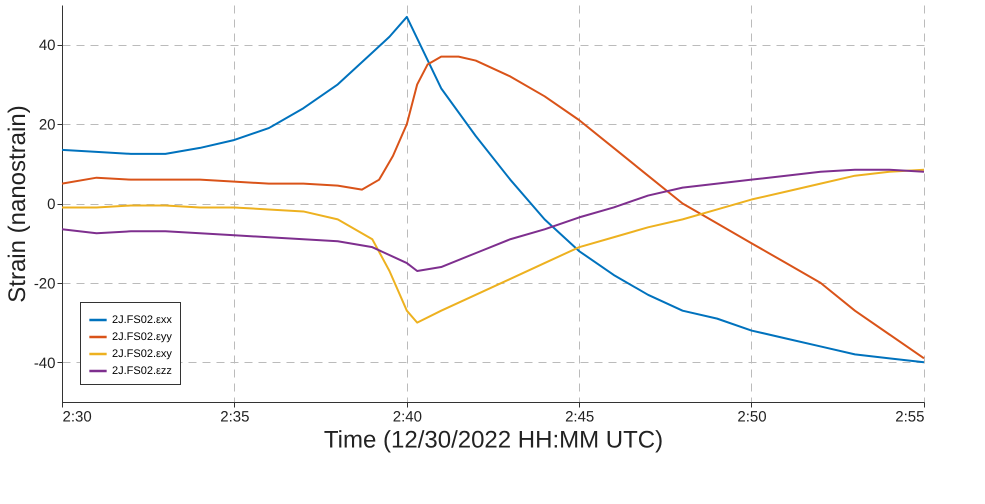  What do you see at coordinates (142, 354) in the screenshot?
I see `legend-label: 2J.FS02.εxy` at bounding box center [142, 354].